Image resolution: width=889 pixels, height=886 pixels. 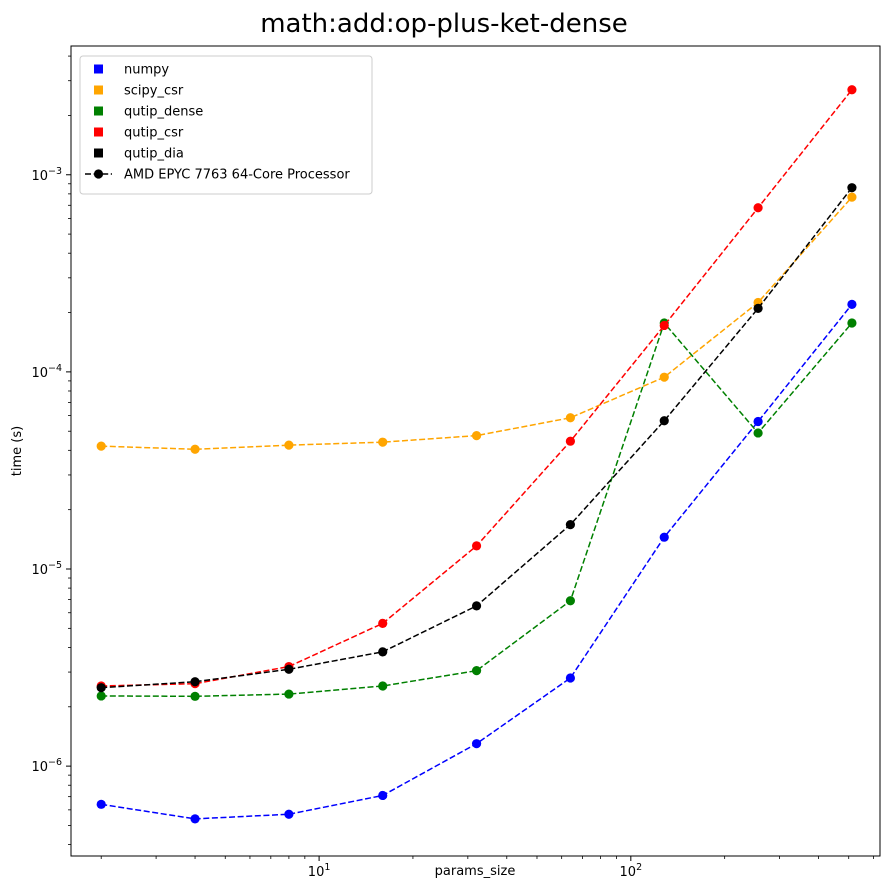 What do you see at coordinates (98, 174) in the screenshot?
I see `legend-swatch-marker` at bounding box center [98, 174].